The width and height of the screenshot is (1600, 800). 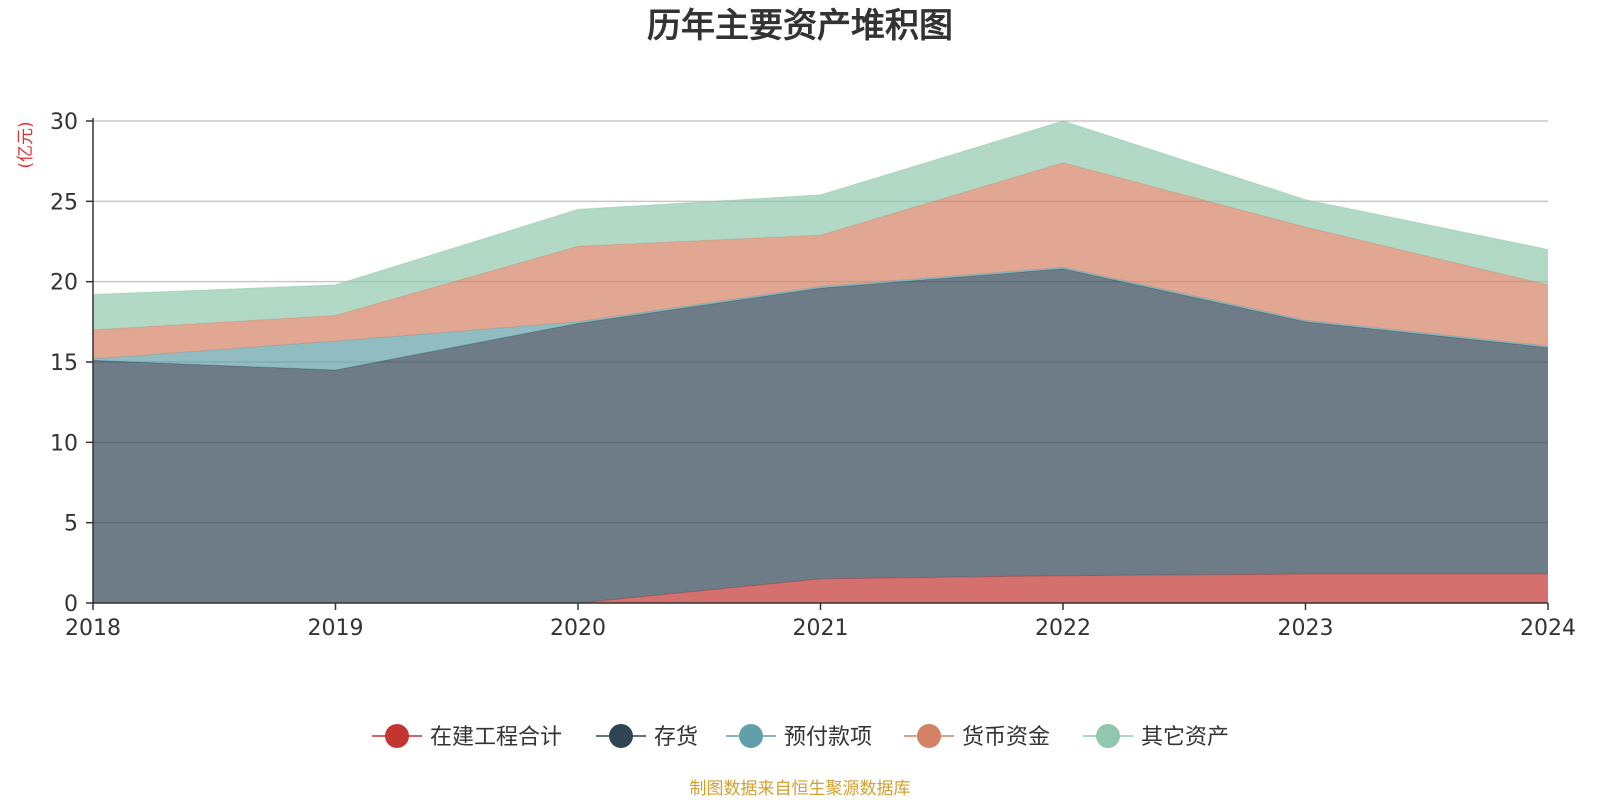 I want to click on x-tick-label: 2023, so click(x=1306, y=628).